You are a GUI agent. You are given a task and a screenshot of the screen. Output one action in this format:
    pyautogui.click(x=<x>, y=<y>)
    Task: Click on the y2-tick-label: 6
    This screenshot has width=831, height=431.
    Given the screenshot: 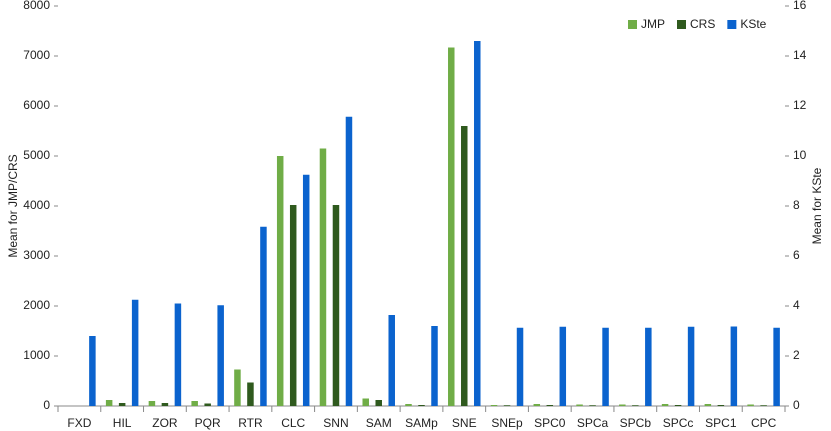 What is the action you would take?
    pyautogui.click(x=796, y=255)
    